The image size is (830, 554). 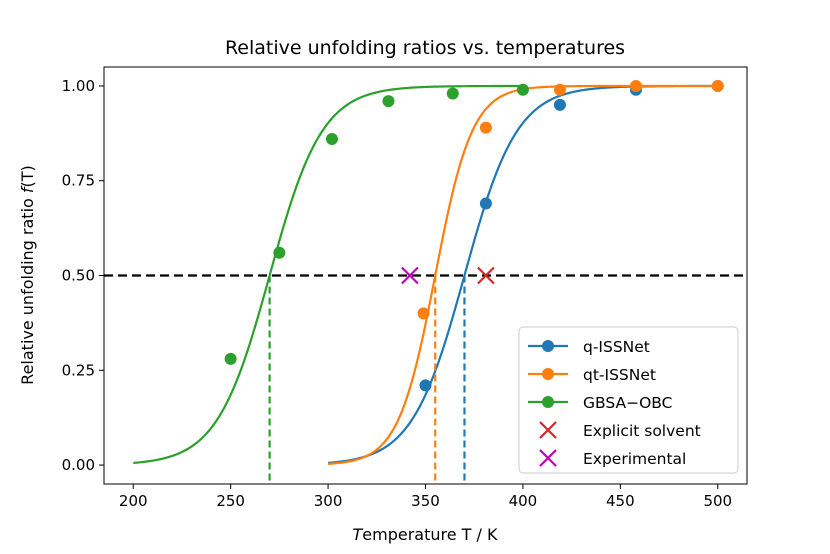 What do you see at coordinates (230, 501) in the screenshot?
I see `x-tick-label: 250` at bounding box center [230, 501].